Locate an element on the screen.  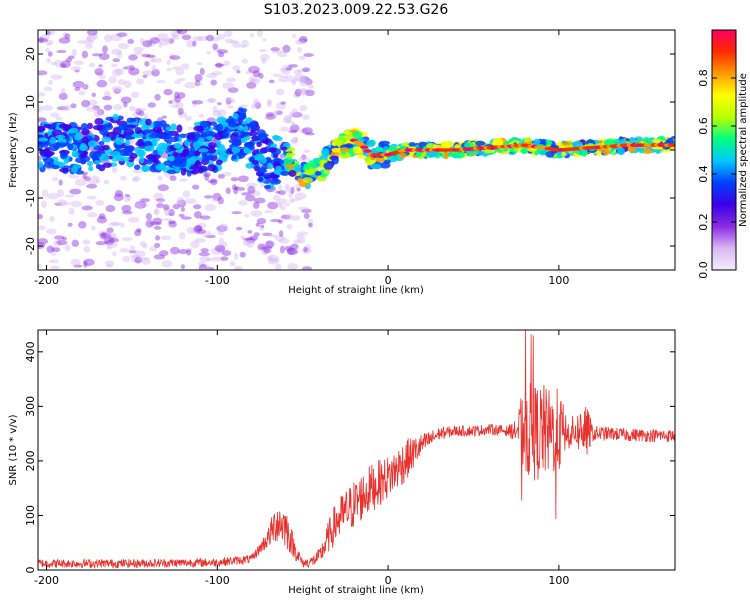
figure-title: S103.2023.009.22.53.G26 is located at coordinates (356, 10).